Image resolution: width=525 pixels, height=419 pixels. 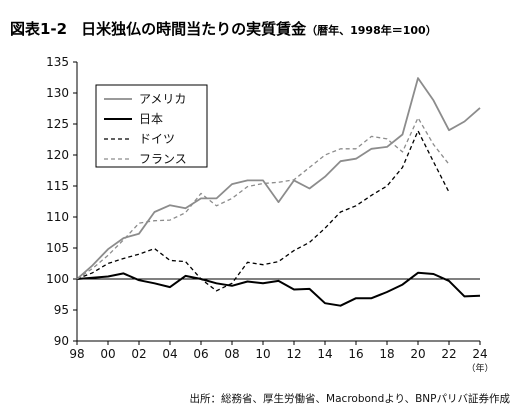 What do you see at coordinates (262, 354) in the screenshot?
I see `x-tick-label: 10` at bounding box center [262, 354].